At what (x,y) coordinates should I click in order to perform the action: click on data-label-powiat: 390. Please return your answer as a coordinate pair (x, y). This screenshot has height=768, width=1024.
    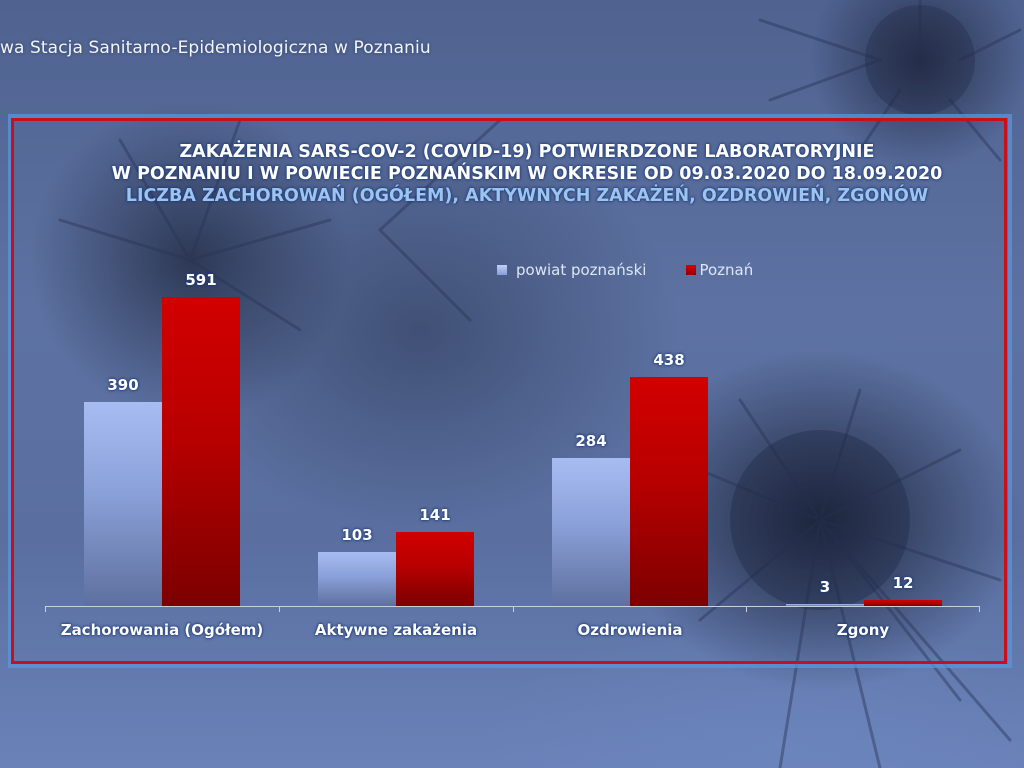
    Looking at the image, I should click on (123, 385).